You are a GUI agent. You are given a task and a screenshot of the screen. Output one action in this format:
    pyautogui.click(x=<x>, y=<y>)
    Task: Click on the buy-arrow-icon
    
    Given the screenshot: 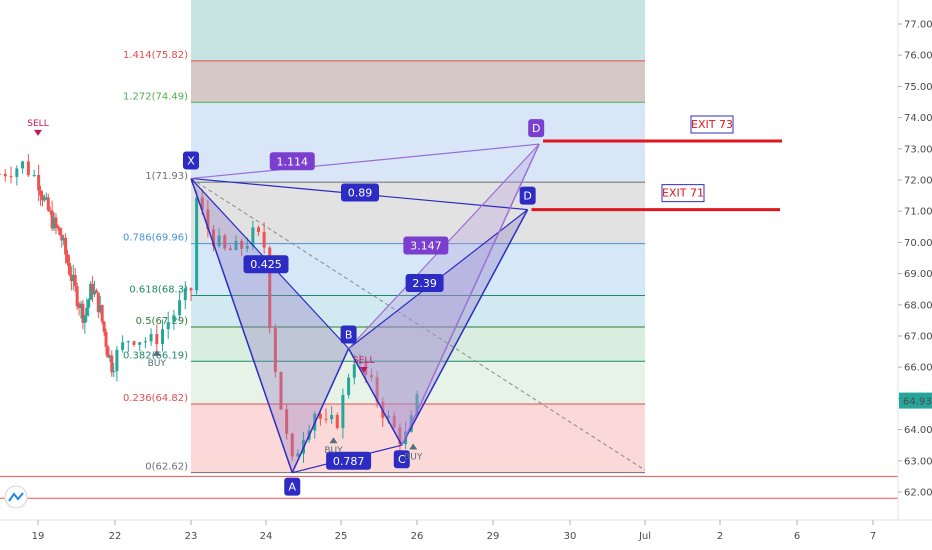 What is the action you would take?
    pyautogui.click(x=333, y=440)
    